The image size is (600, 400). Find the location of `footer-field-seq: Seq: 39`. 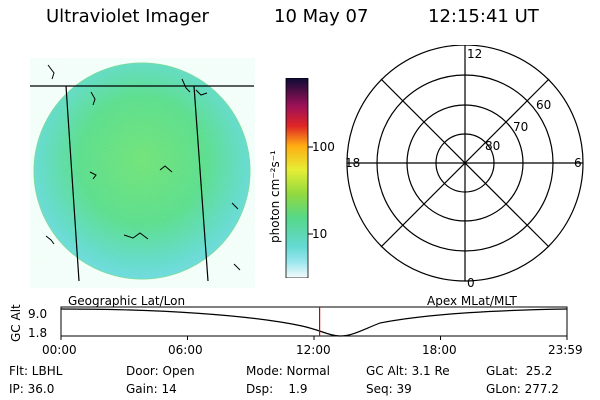

footer-field-seq: Seq: 39 is located at coordinates (389, 389).